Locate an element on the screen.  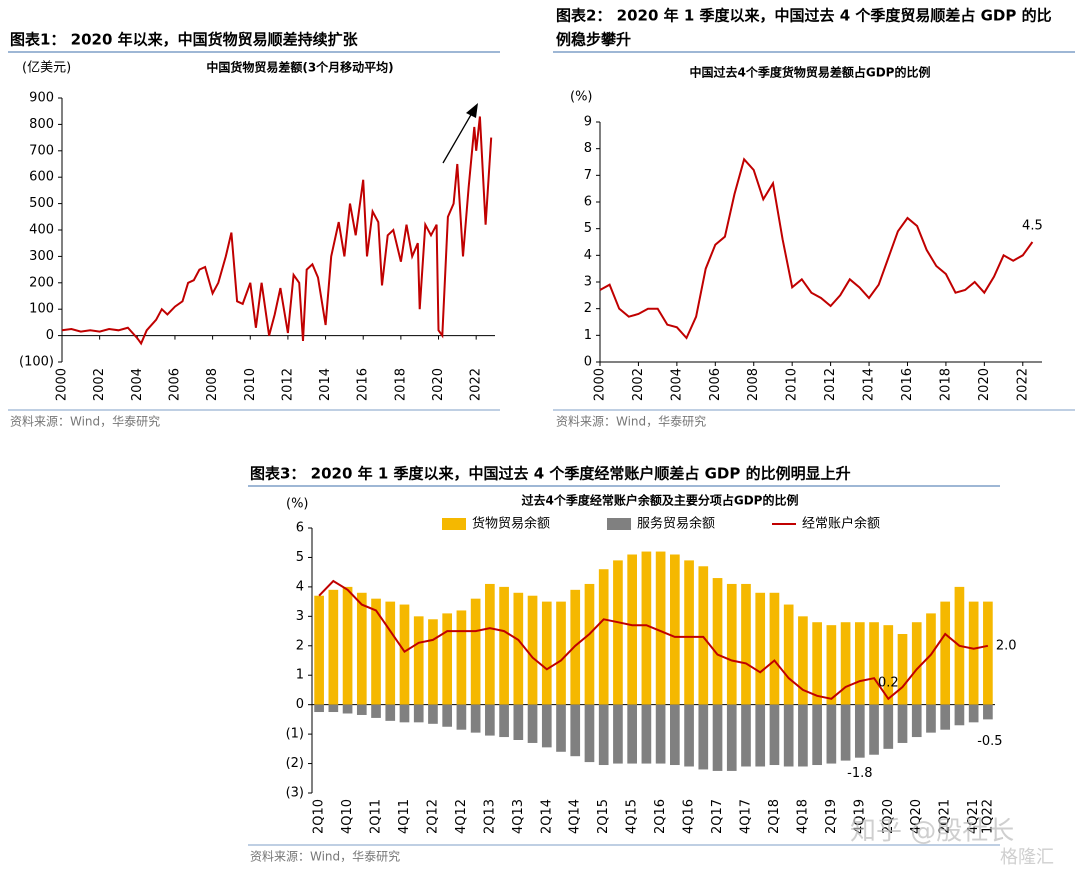
legend-swatch is located at coordinates (619, 524).